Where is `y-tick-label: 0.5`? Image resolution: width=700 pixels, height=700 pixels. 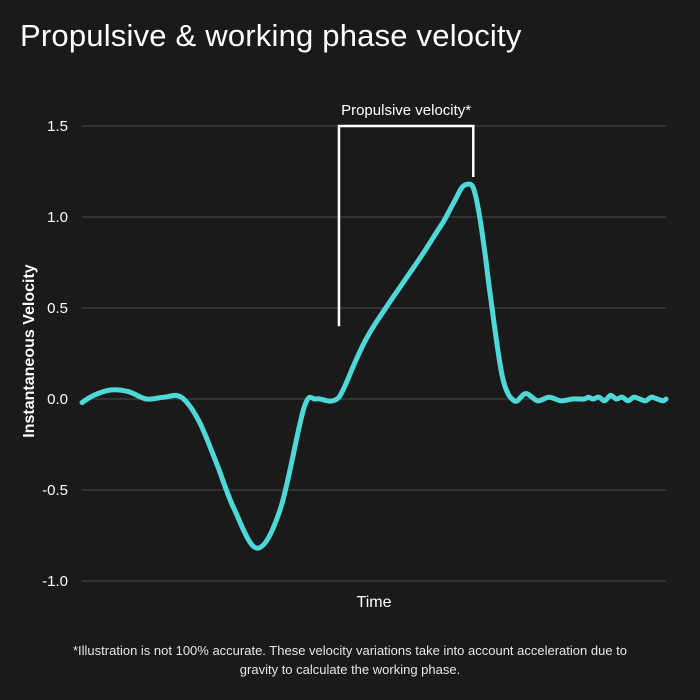
y-tick-label: 0.5 is located at coordinates (57, 308).